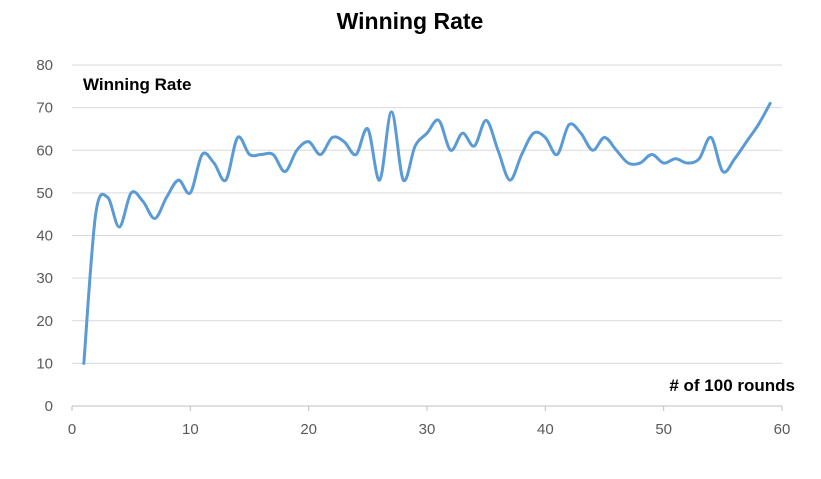  I want to click on y-tick-label: 80, so click(44, 65).